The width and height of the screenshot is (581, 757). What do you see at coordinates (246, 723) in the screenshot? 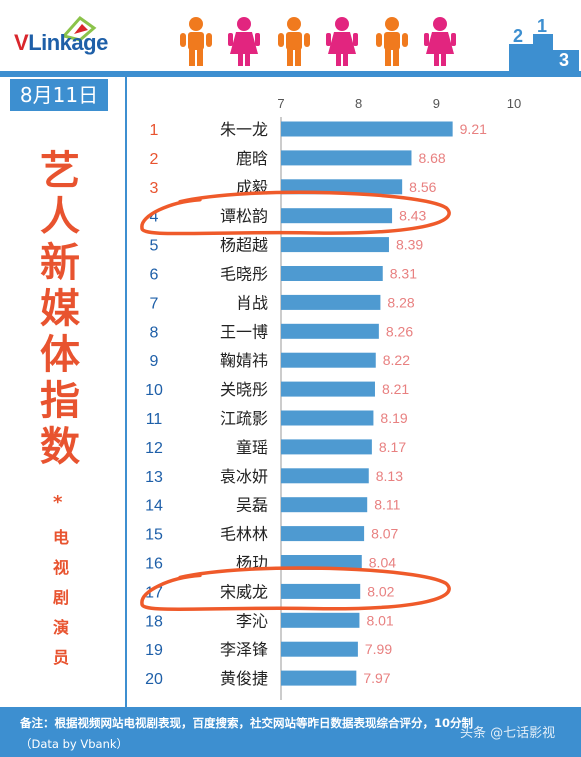
I see `footer-note: 备注：根据视频网站电视剧表现，百度搜索，社交网站等昨日数据表现综合评分，10分制` at bounding box center [246, 723].